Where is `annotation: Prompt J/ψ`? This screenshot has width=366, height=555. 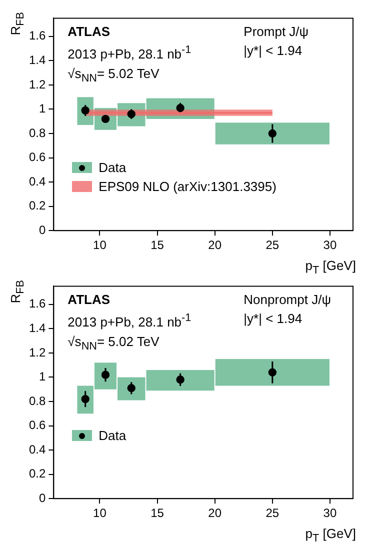 annotation: Prompt J/ψ is located at coordinates (276, 32).